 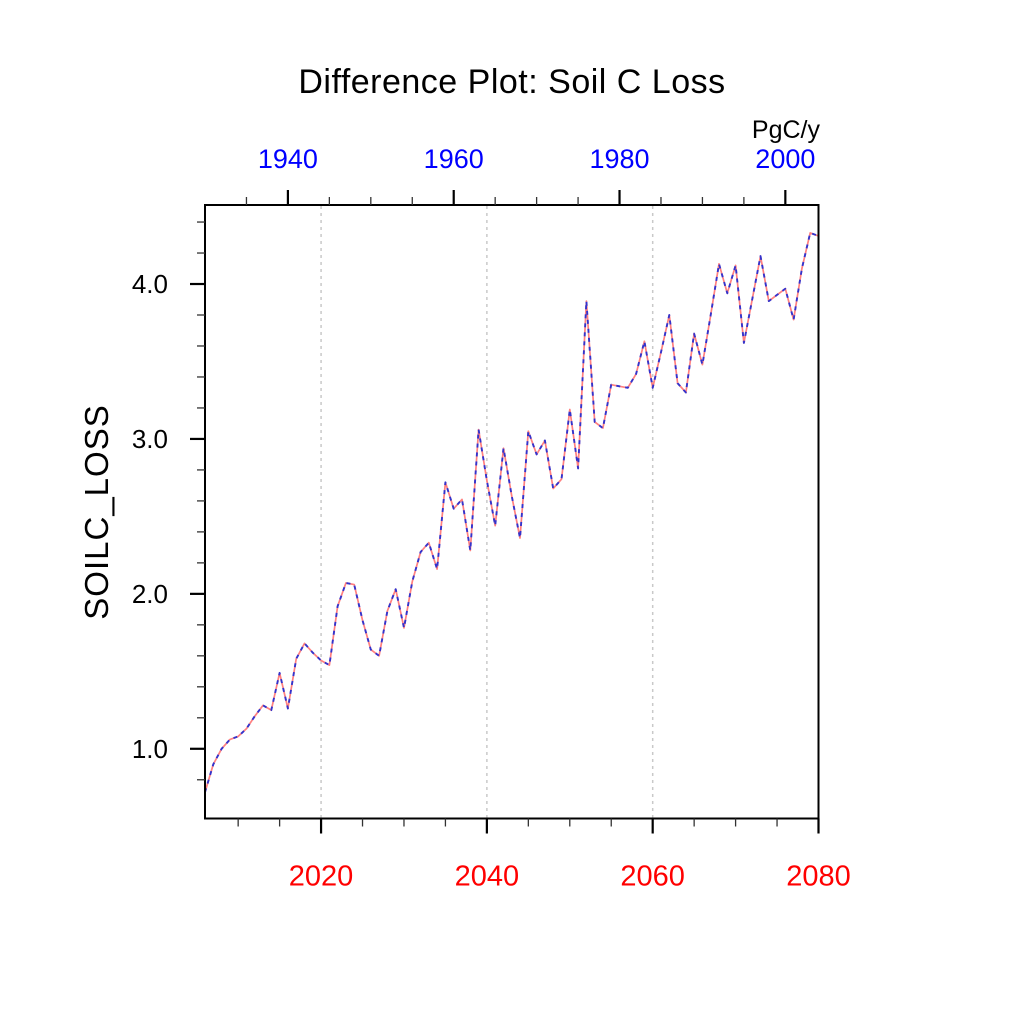 What do you see at coordinates (818, 877) in the screenshot?
I see `x-tick-label-bottom: 2080` at bounding box center [818, 877].